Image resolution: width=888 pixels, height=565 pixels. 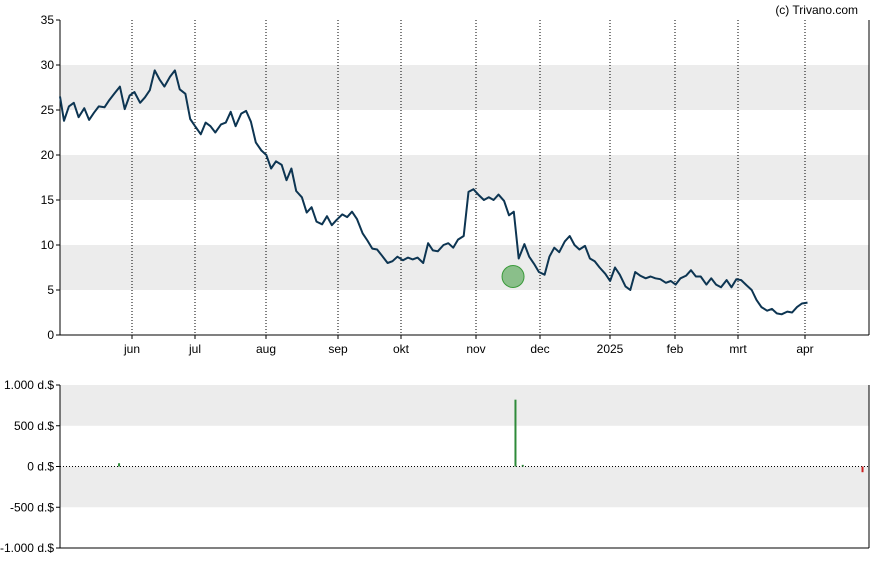 I want to click on y-tick-label-35: 35, so click(x=48, y=20).